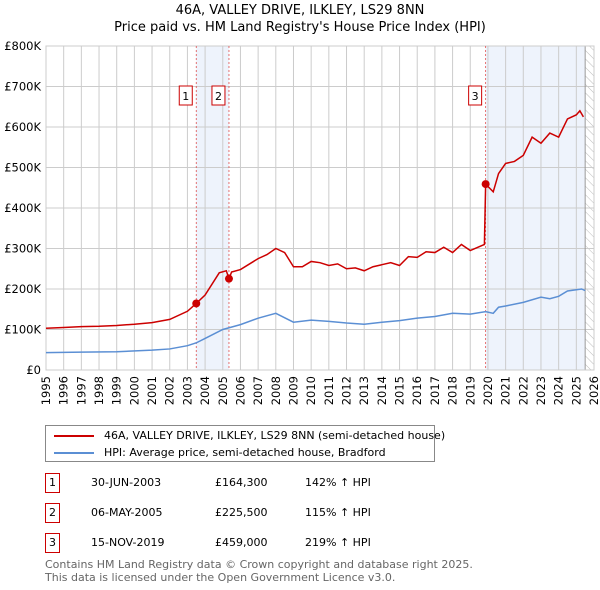 Image resolution: width=600 pixels, height=590 pixels. What do you see at coordinates (205, 390) in the screenshot?
I see `x-tick-label: 2004` at bounding box center [205, 390].